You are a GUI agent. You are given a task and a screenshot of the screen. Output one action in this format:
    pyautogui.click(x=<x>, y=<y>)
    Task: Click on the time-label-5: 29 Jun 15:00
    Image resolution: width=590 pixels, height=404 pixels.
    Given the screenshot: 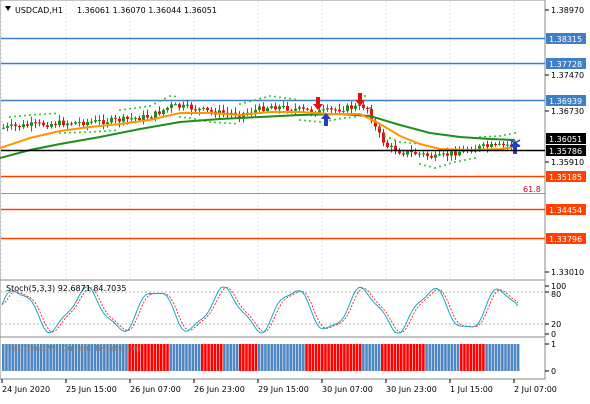 What is the action you would take?
    pyautogui.click(x=283, y=386)
    